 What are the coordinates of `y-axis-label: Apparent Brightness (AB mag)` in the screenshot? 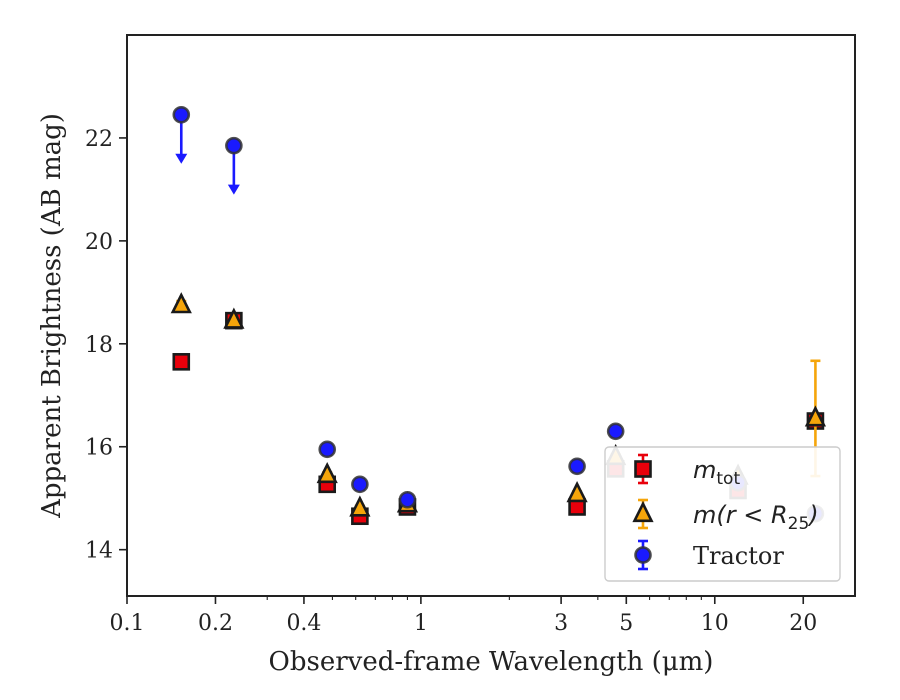 It's located at (52, 316).